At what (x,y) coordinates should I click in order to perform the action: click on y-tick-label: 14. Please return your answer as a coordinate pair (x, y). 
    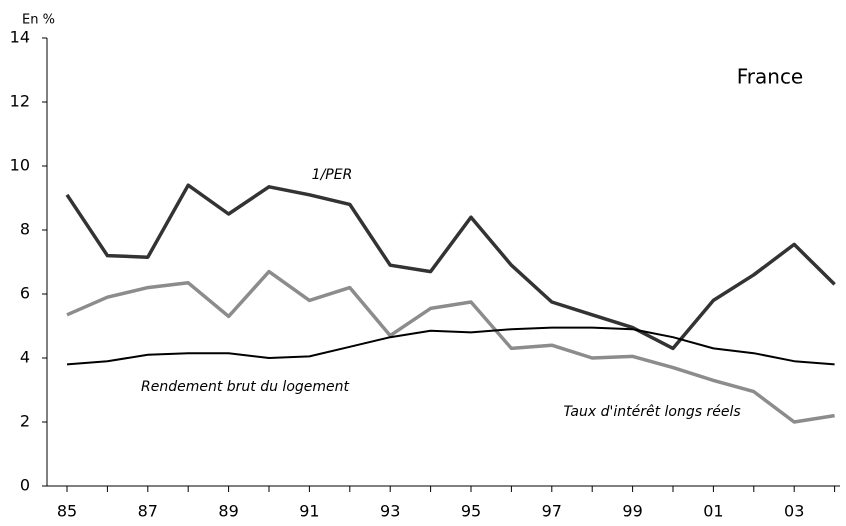
    Looking at the image, I should click on (20, 37).